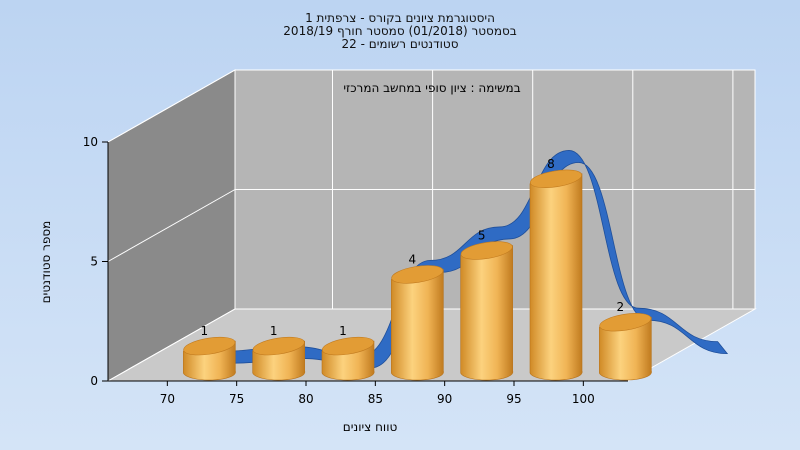 The image size is (800, 450). I want to click on x-tick-label: 95, so click(513, 399).